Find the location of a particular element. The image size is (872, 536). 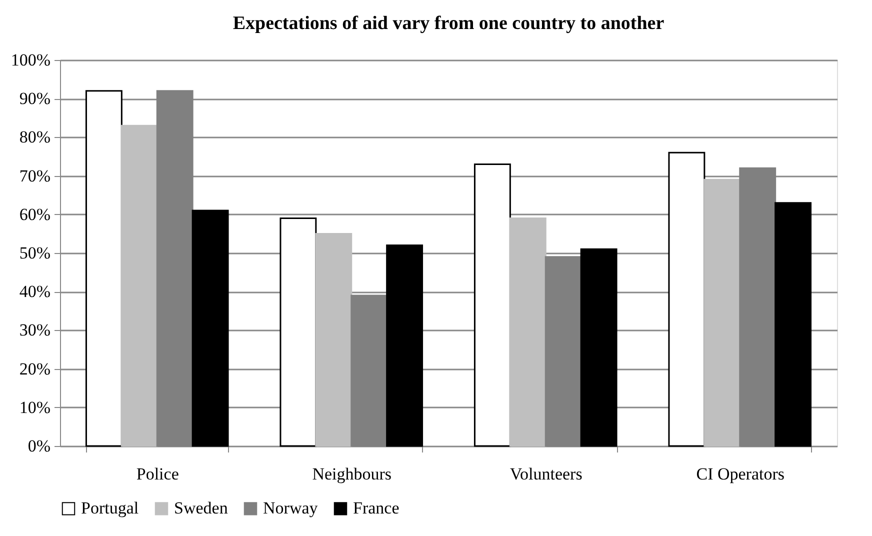

legend-label: Sweden is located at coordinates (201, 508).